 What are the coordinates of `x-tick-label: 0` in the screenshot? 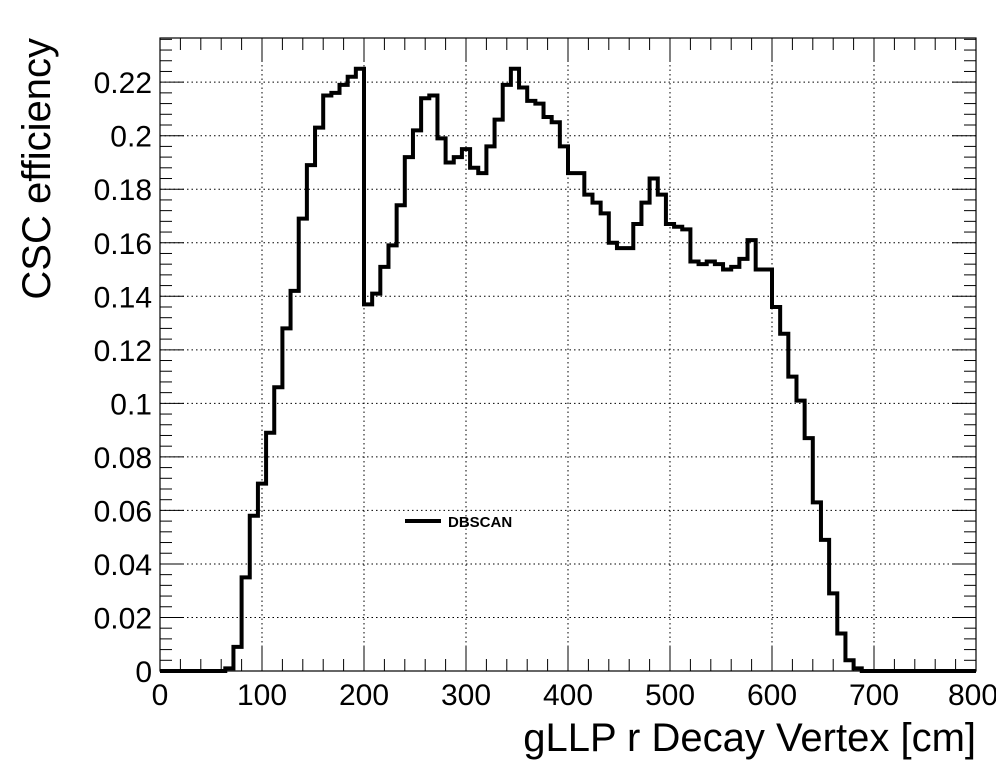 It's located at (160, 695).